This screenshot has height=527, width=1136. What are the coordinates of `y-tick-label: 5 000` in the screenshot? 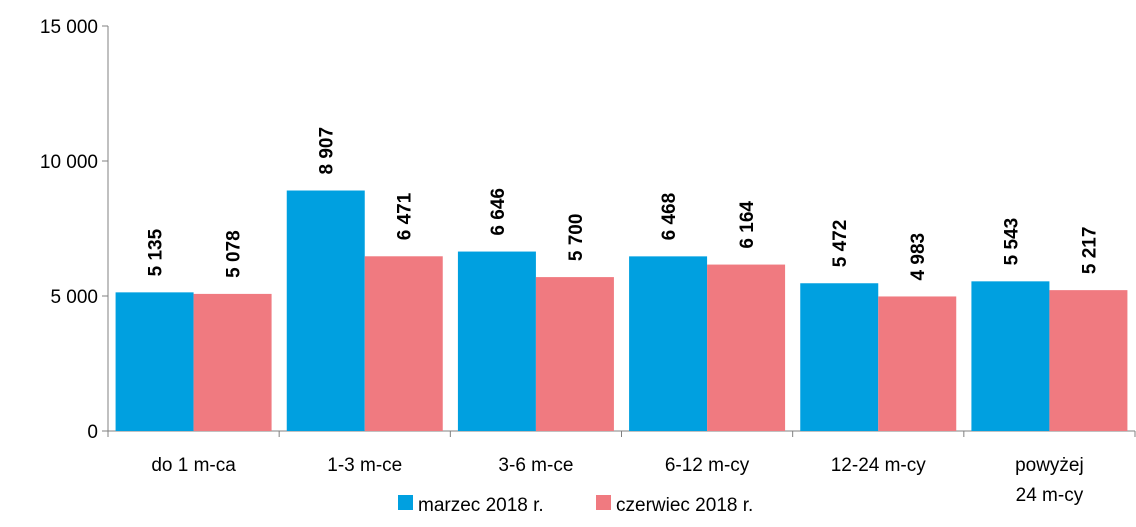 It's located at (74, 297).